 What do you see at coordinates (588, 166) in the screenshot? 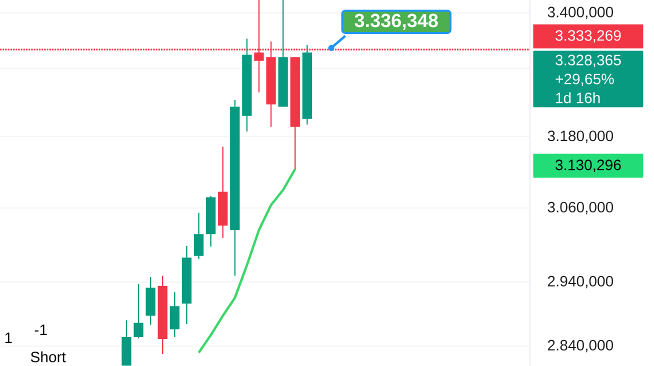
I see `text: 3.130,296` at bounding box center [588, 166].